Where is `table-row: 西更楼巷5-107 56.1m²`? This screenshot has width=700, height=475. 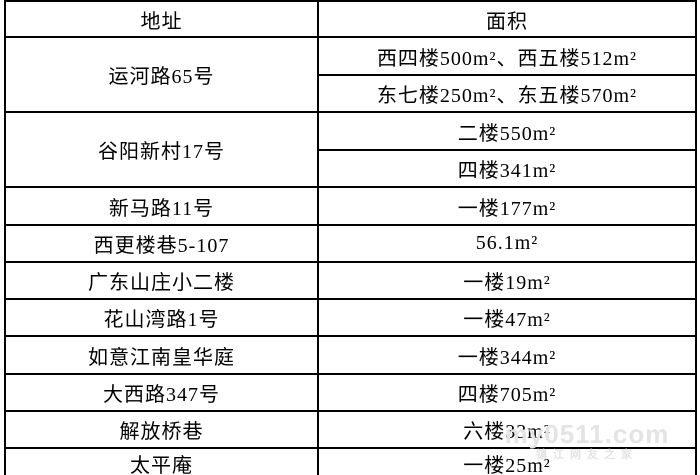 table-row: 西更楼巷5-107 56.1m² is located at coordinates (350, 243).